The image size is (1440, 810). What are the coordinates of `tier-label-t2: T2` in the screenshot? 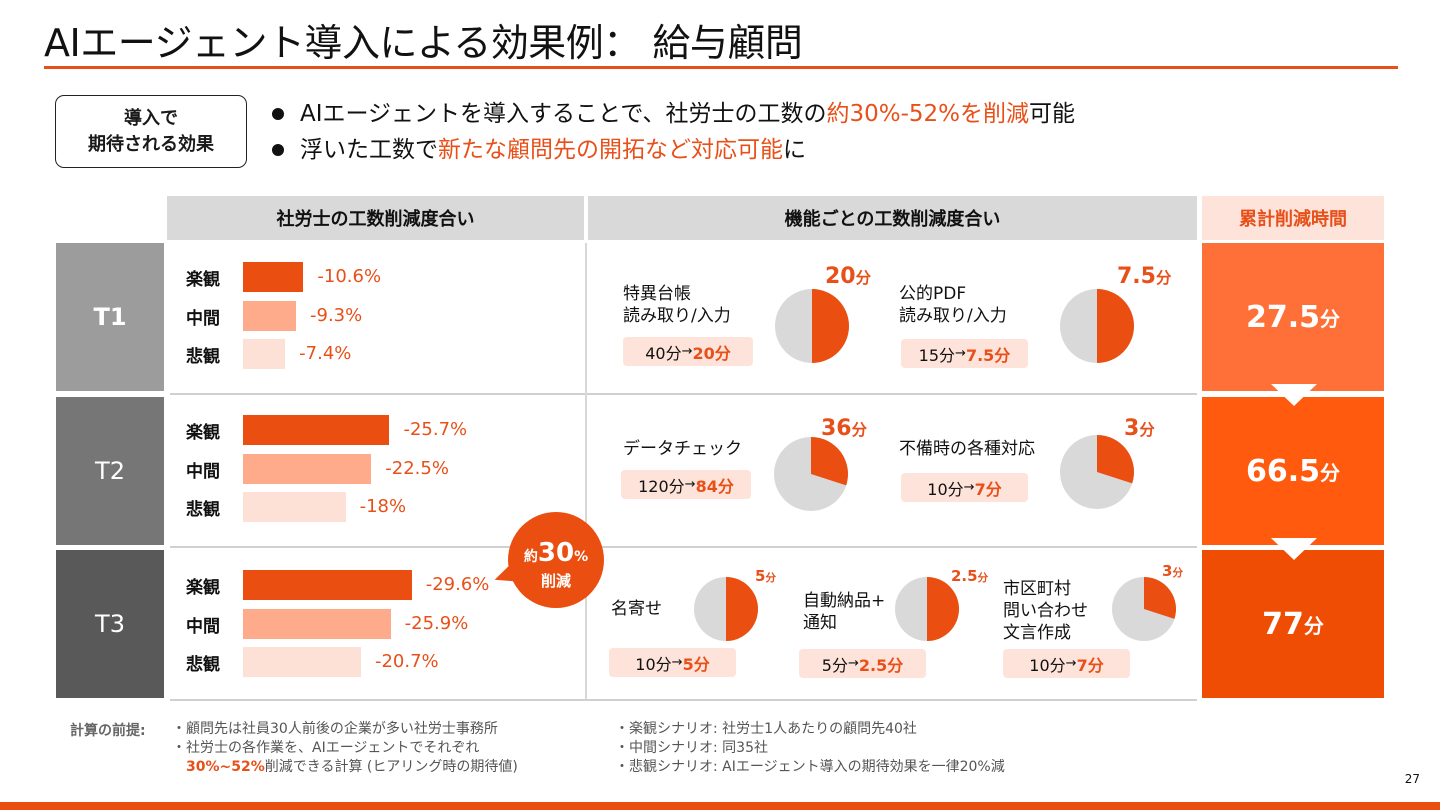 It's located at (110, 471).